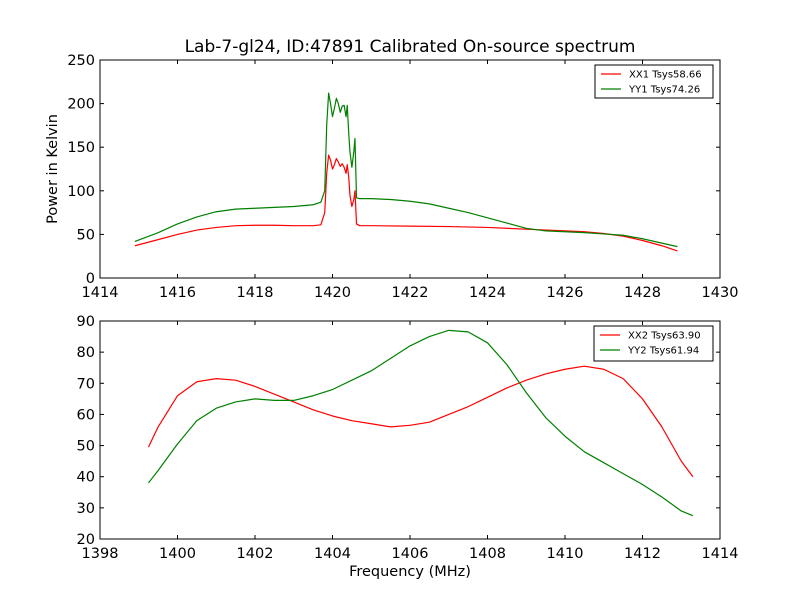 Image resolution: width=800 pixels, height=600 pixels. I want to click on x-tick-label: 1412, so click(642, 554).